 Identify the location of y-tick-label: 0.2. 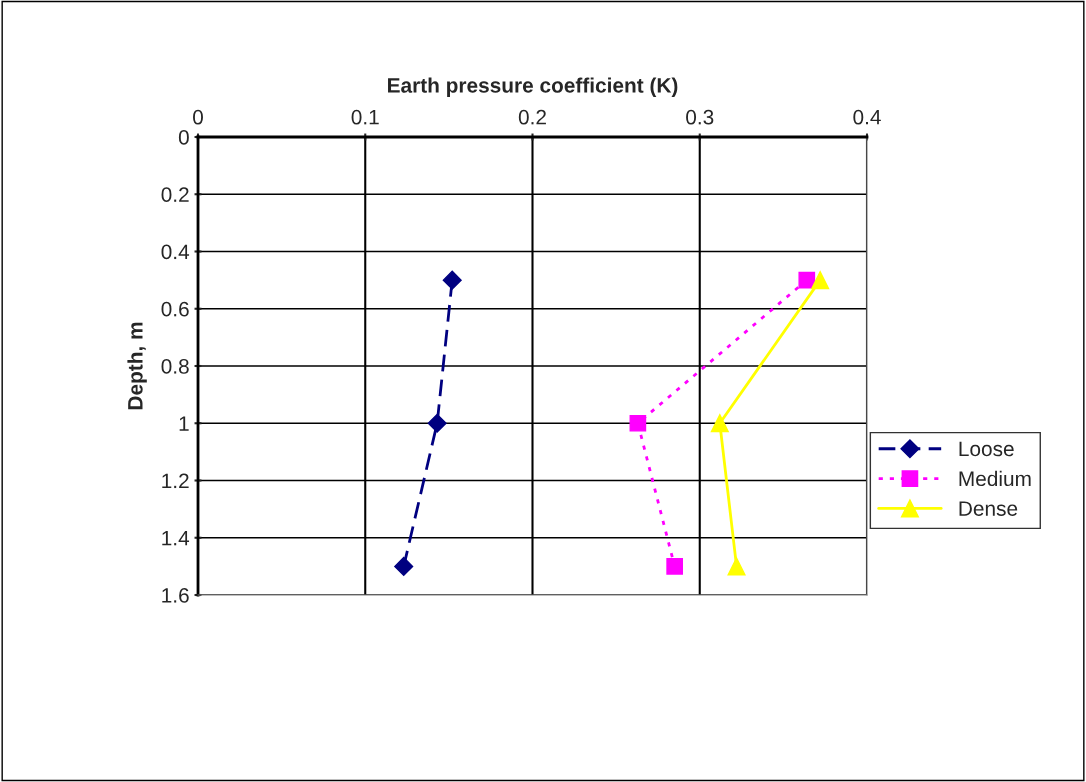
(175, 194).